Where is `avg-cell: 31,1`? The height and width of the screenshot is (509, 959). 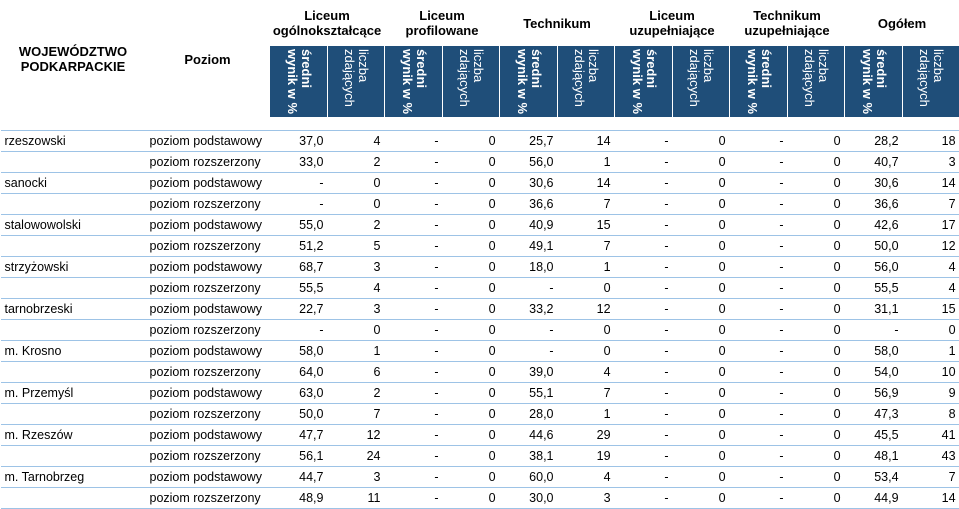
avg-cell: 31,1 is located at coordinates (874, 309).